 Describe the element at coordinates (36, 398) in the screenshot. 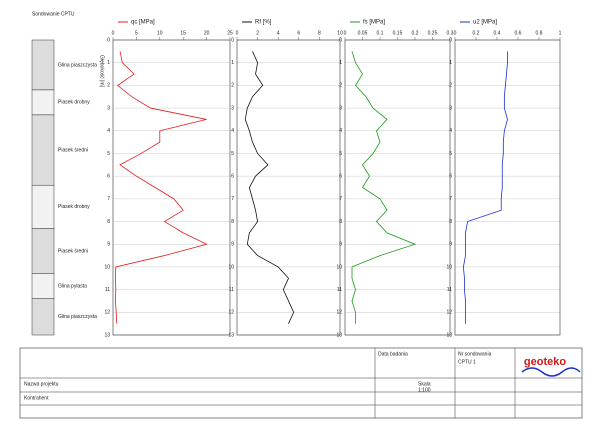

I see `client-label: Kontrahent` at that location.